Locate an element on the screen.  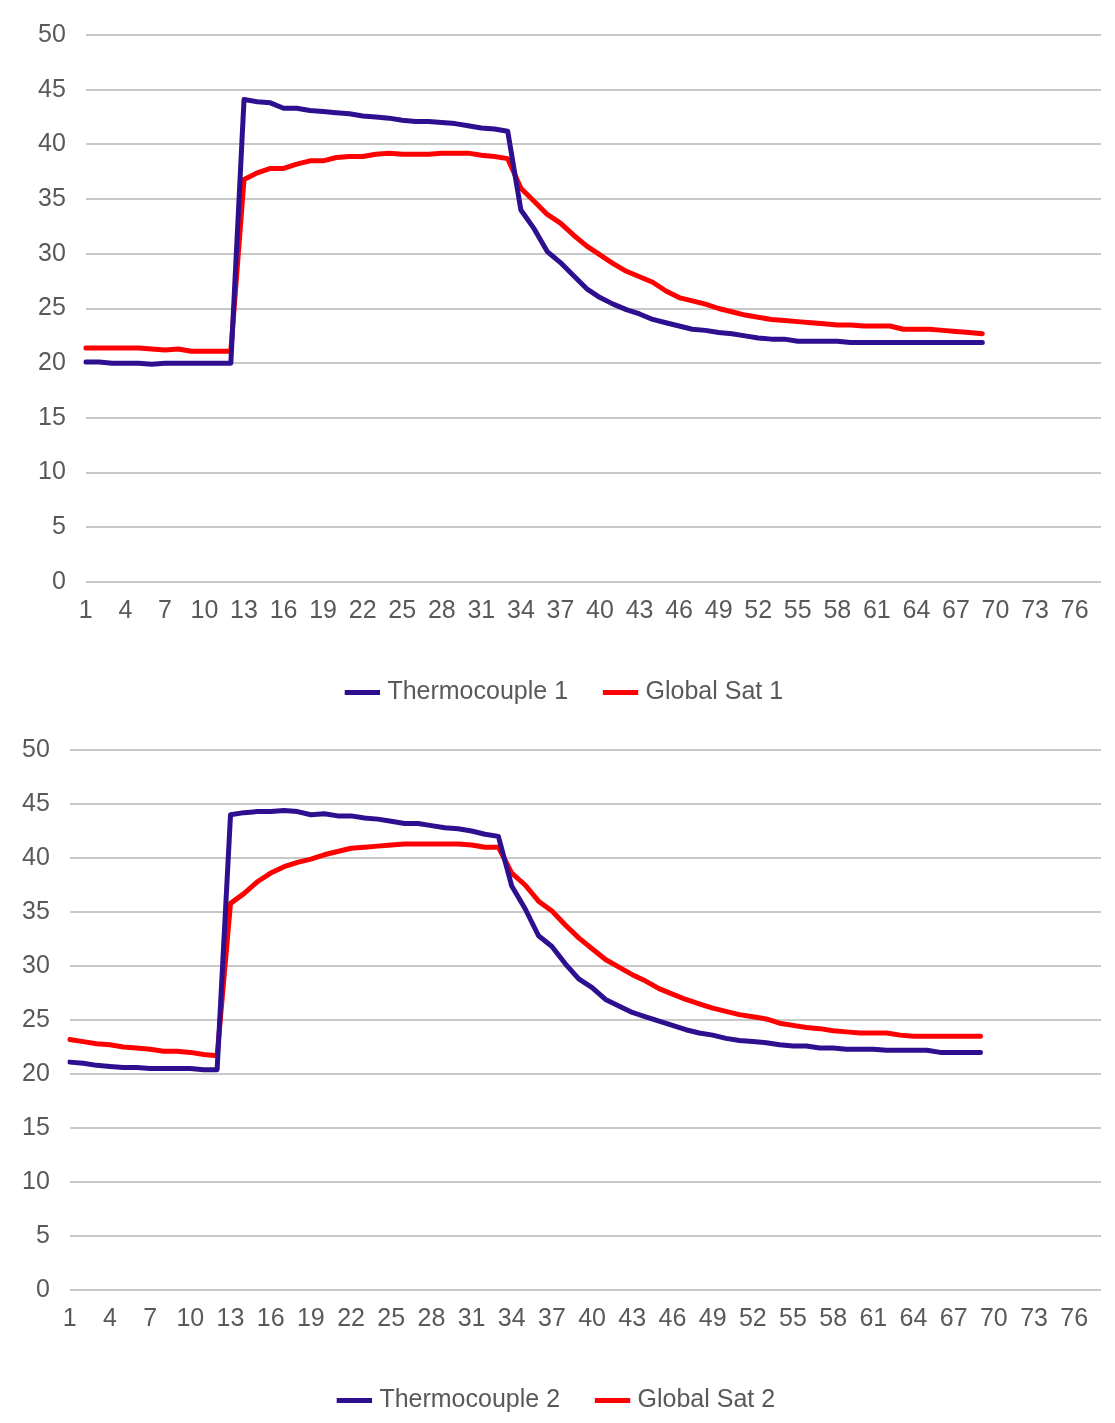
legend-label: Global Sat 1 is located at coordinates (714, 690).